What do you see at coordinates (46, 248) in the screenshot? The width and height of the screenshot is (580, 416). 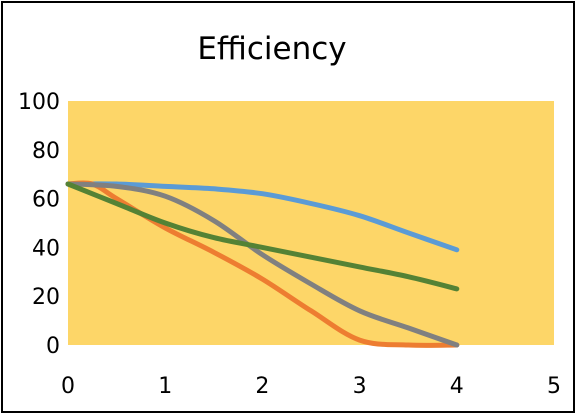 I see `y-tick-label: 40` at bounding box center [46, 248].